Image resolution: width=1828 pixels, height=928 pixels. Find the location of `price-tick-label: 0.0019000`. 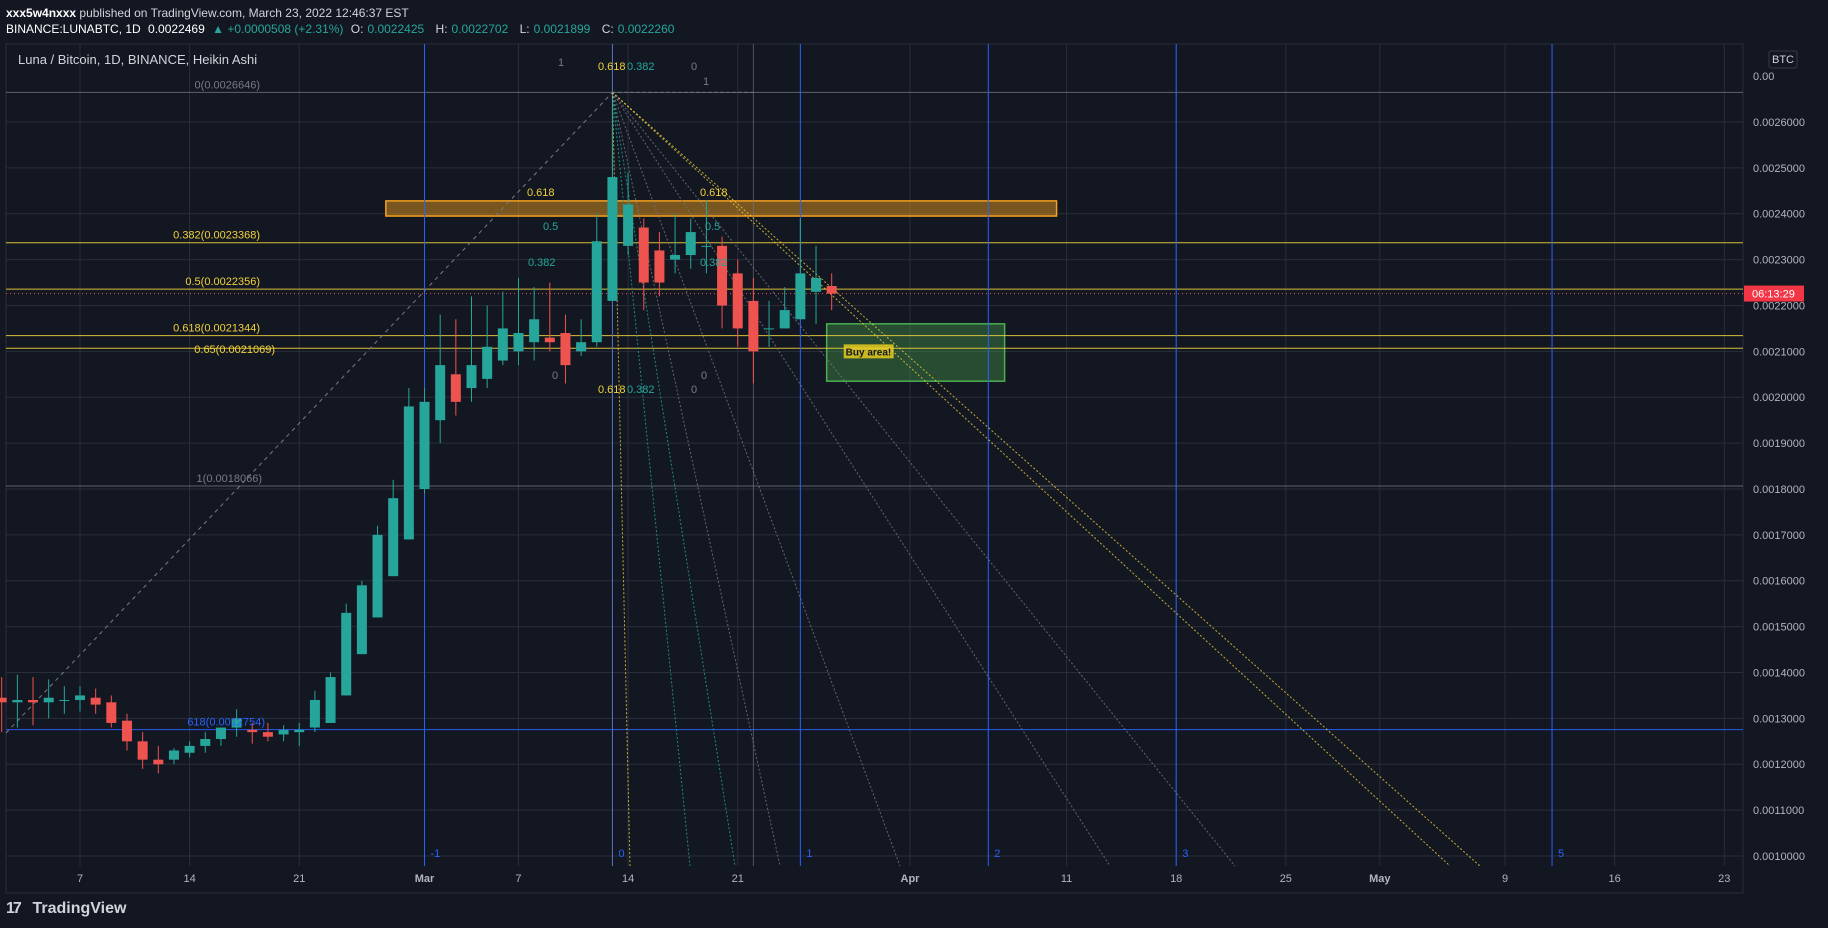

price-tick-label: 0.0019000 is located at coordinates (1779, 444).